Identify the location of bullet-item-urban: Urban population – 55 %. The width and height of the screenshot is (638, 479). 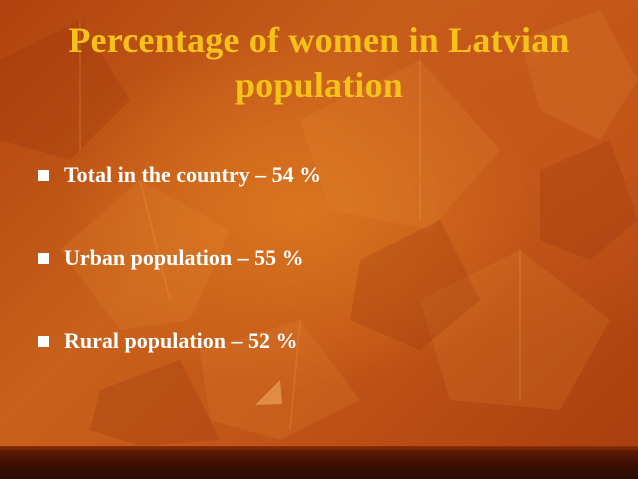
(179, 258).